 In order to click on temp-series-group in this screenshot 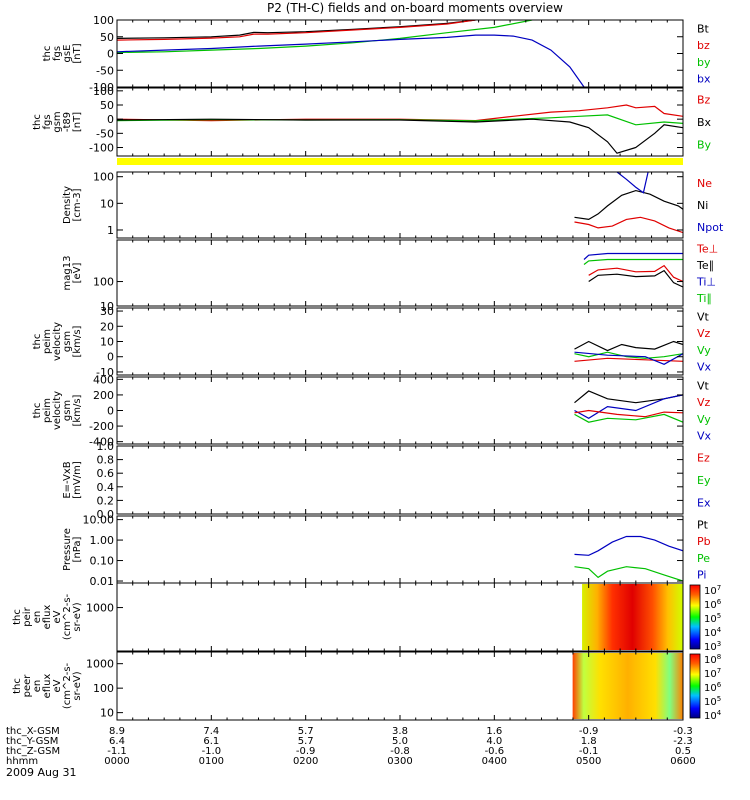, I will do `click(633, 270)`.